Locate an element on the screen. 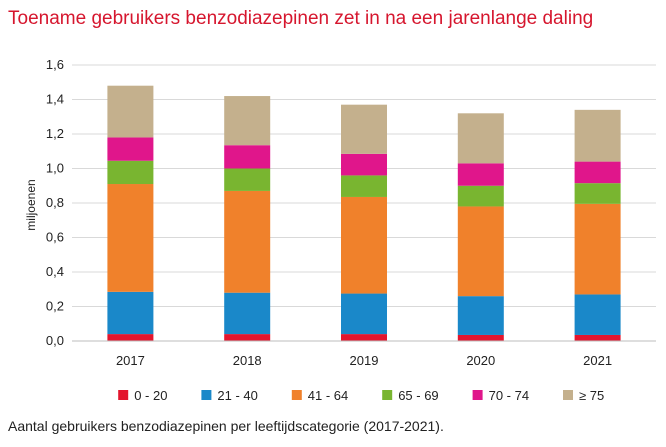 Image resolution: width=666 pixels, height=447 pixels. legend-label: 70 - 74 is located at coordinates (509, 395).